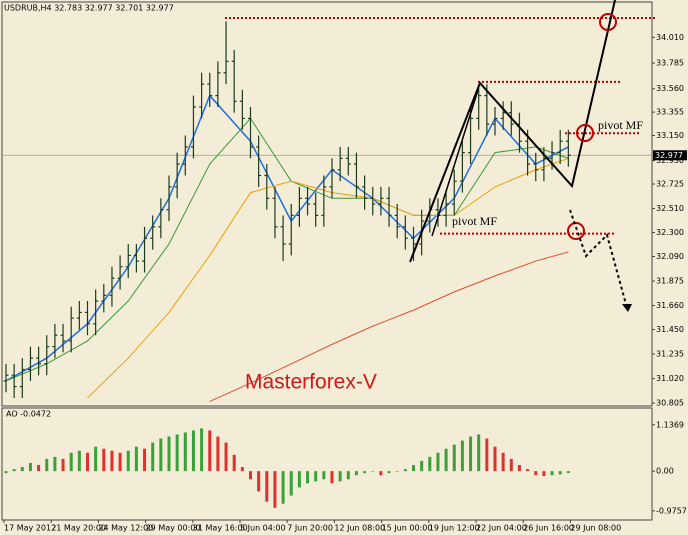 The height and width of the screenshot is (535, 688). What do you see at coordinates (670, 160) in the screenshot?
I see `y-tick-label: 32.930` at bounding box center [670, 160].